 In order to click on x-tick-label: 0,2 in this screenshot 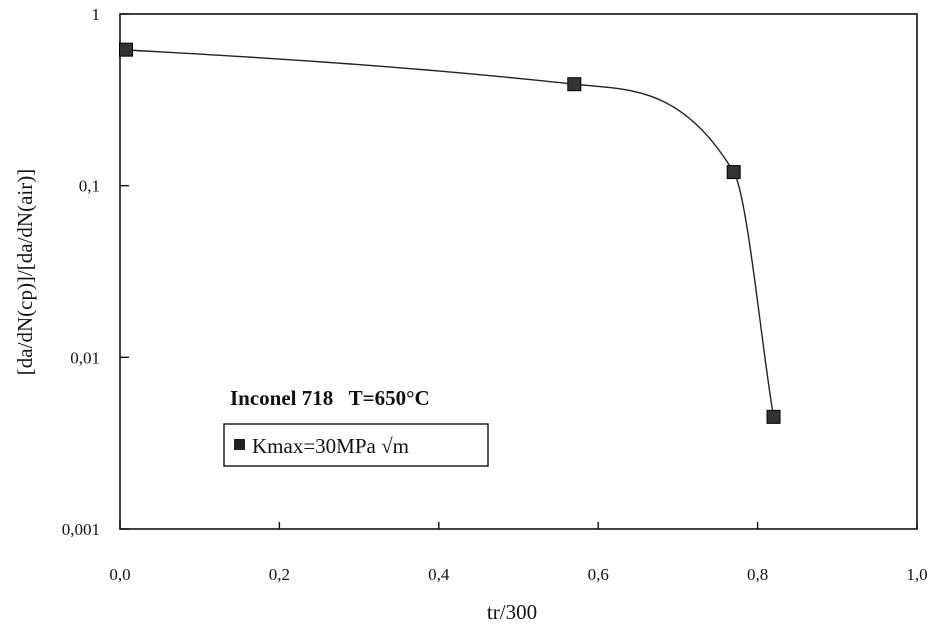, I will do `click(279, 574)`.